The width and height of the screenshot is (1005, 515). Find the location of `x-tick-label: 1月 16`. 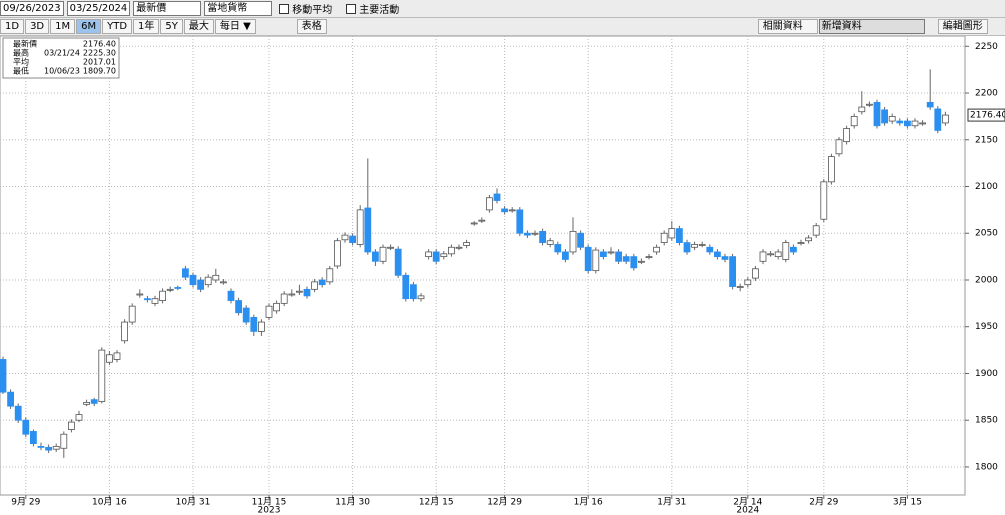

x-tick-label: 1月 16 is located at coordinates (588, 502).